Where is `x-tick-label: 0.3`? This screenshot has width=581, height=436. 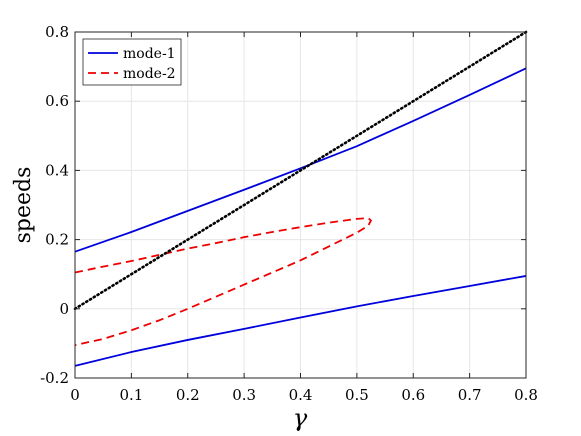
x-tick-label: 0.3 is located at coordinates (244, 395).